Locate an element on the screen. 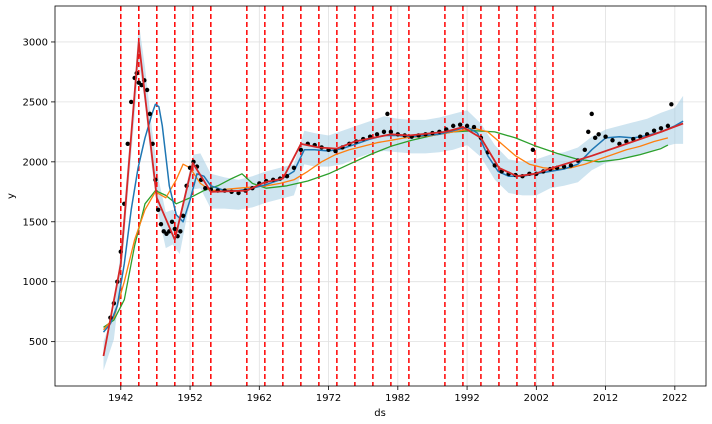 The image size is (712, 424). x-tick-label: 1992 is located at coordinates (466, 398).